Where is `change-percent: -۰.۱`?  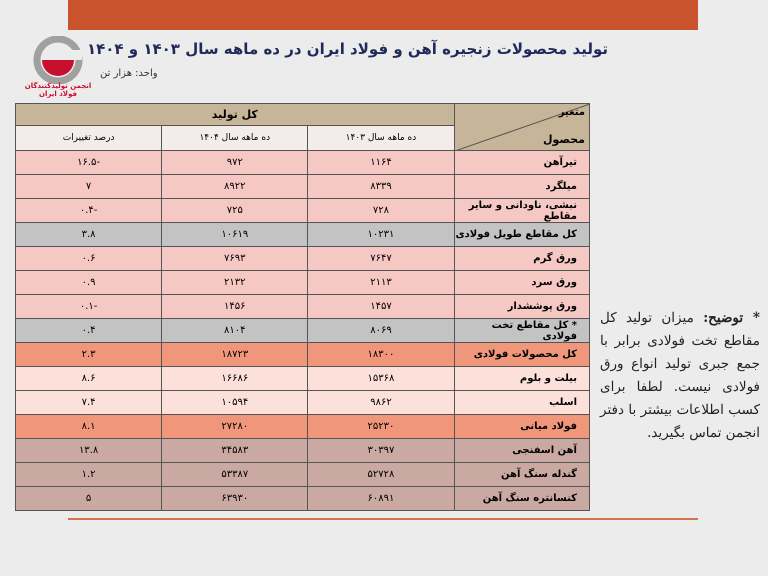
change-percent: -۰.۱ is located at coordinates (88, 306).